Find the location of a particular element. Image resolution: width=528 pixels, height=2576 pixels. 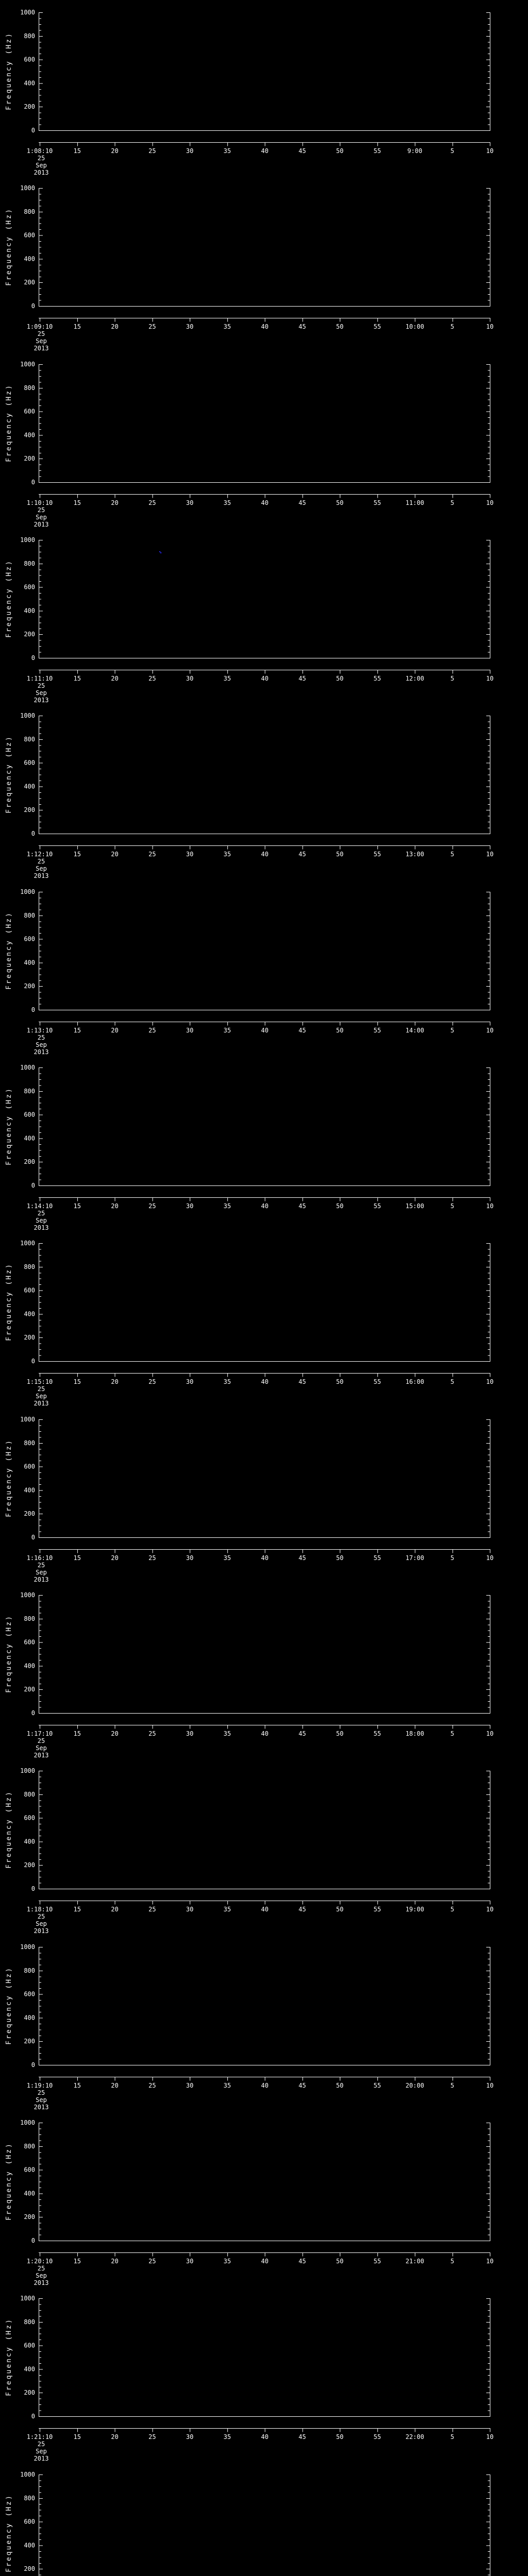

x-tick-label: 1:14:10 is located at coordinates (40, 1206).